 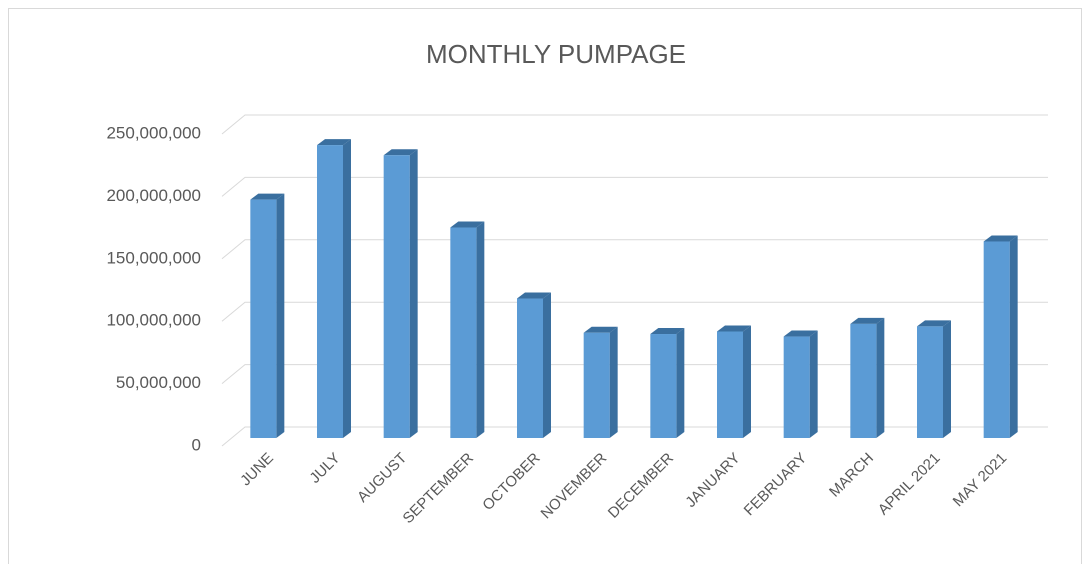 What do you see at coordinates (776, 485) in the screenshot?
I see `x-tick-label: FEBRUARY` at bounding box center [776, 485].